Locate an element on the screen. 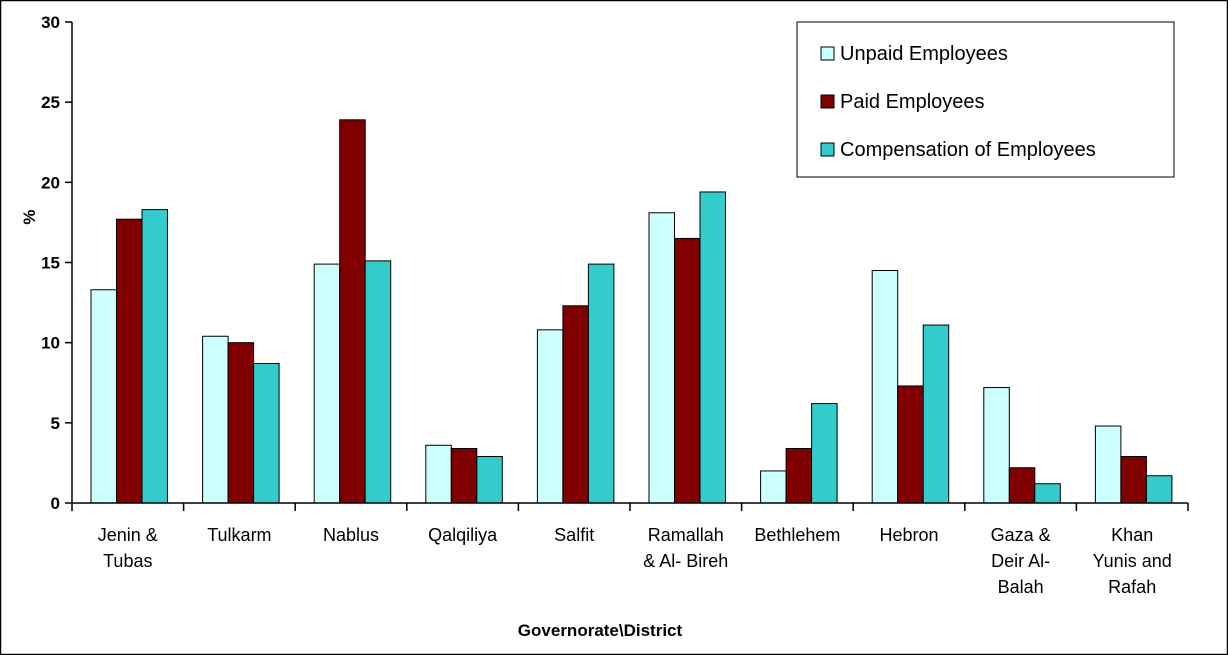  x-tick-label: Rafah is located at coordinates (1132, 587).